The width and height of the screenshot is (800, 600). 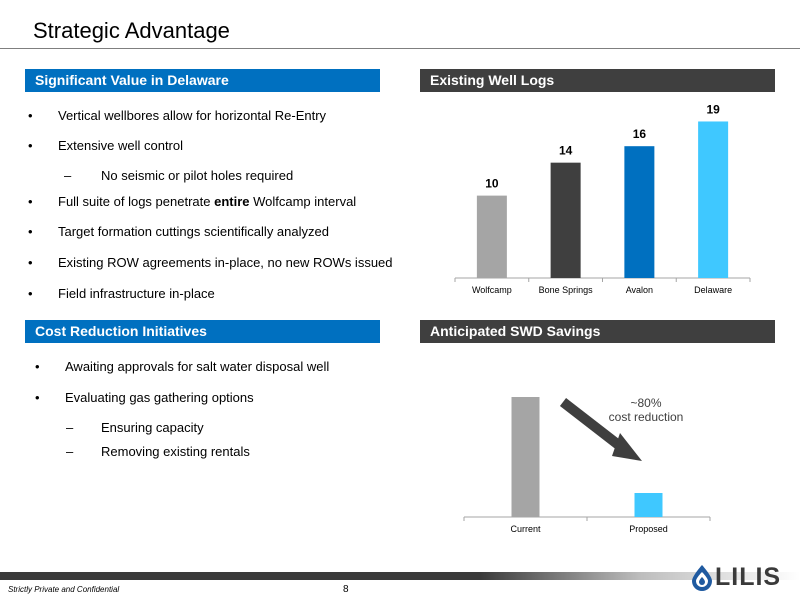 What do you see at coordinates (713, 109) in the screenshot?
I see `data-label: 19` at bounding box center [713, 109].